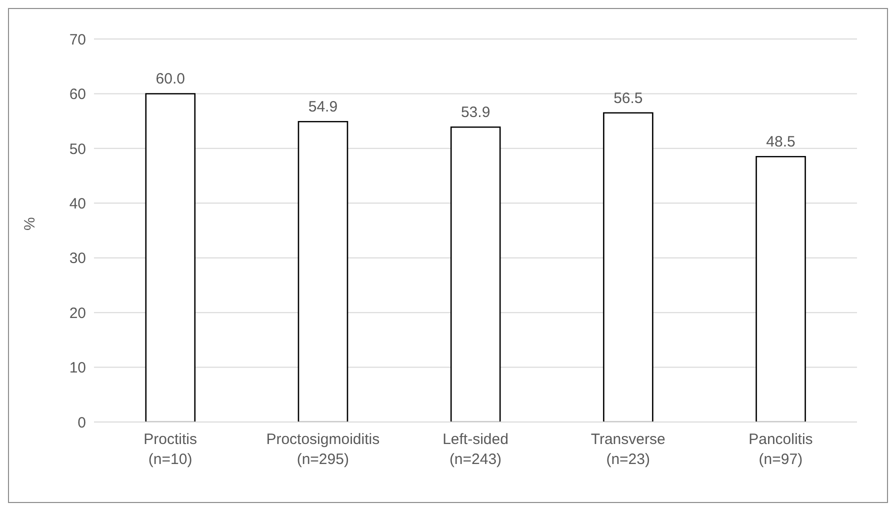 The image size is (896, 511). Describe the element at coordinates (77, 259) in the screenshot. I see `y-tick-label: 30` at that location.